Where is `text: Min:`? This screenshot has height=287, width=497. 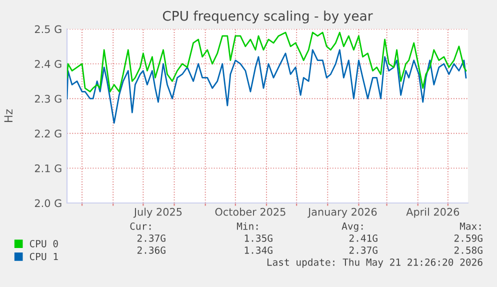
text: Min: is located at coordinates (247, 226).